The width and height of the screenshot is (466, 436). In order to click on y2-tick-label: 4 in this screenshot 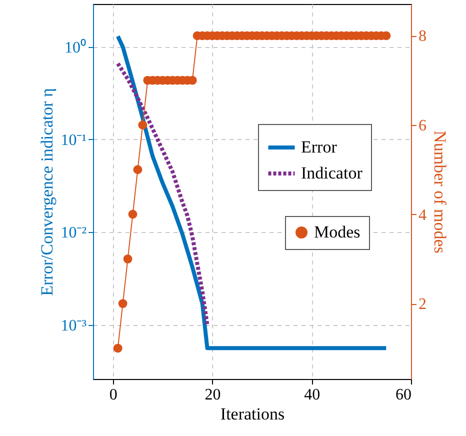, I will do `click(422, 215)`.